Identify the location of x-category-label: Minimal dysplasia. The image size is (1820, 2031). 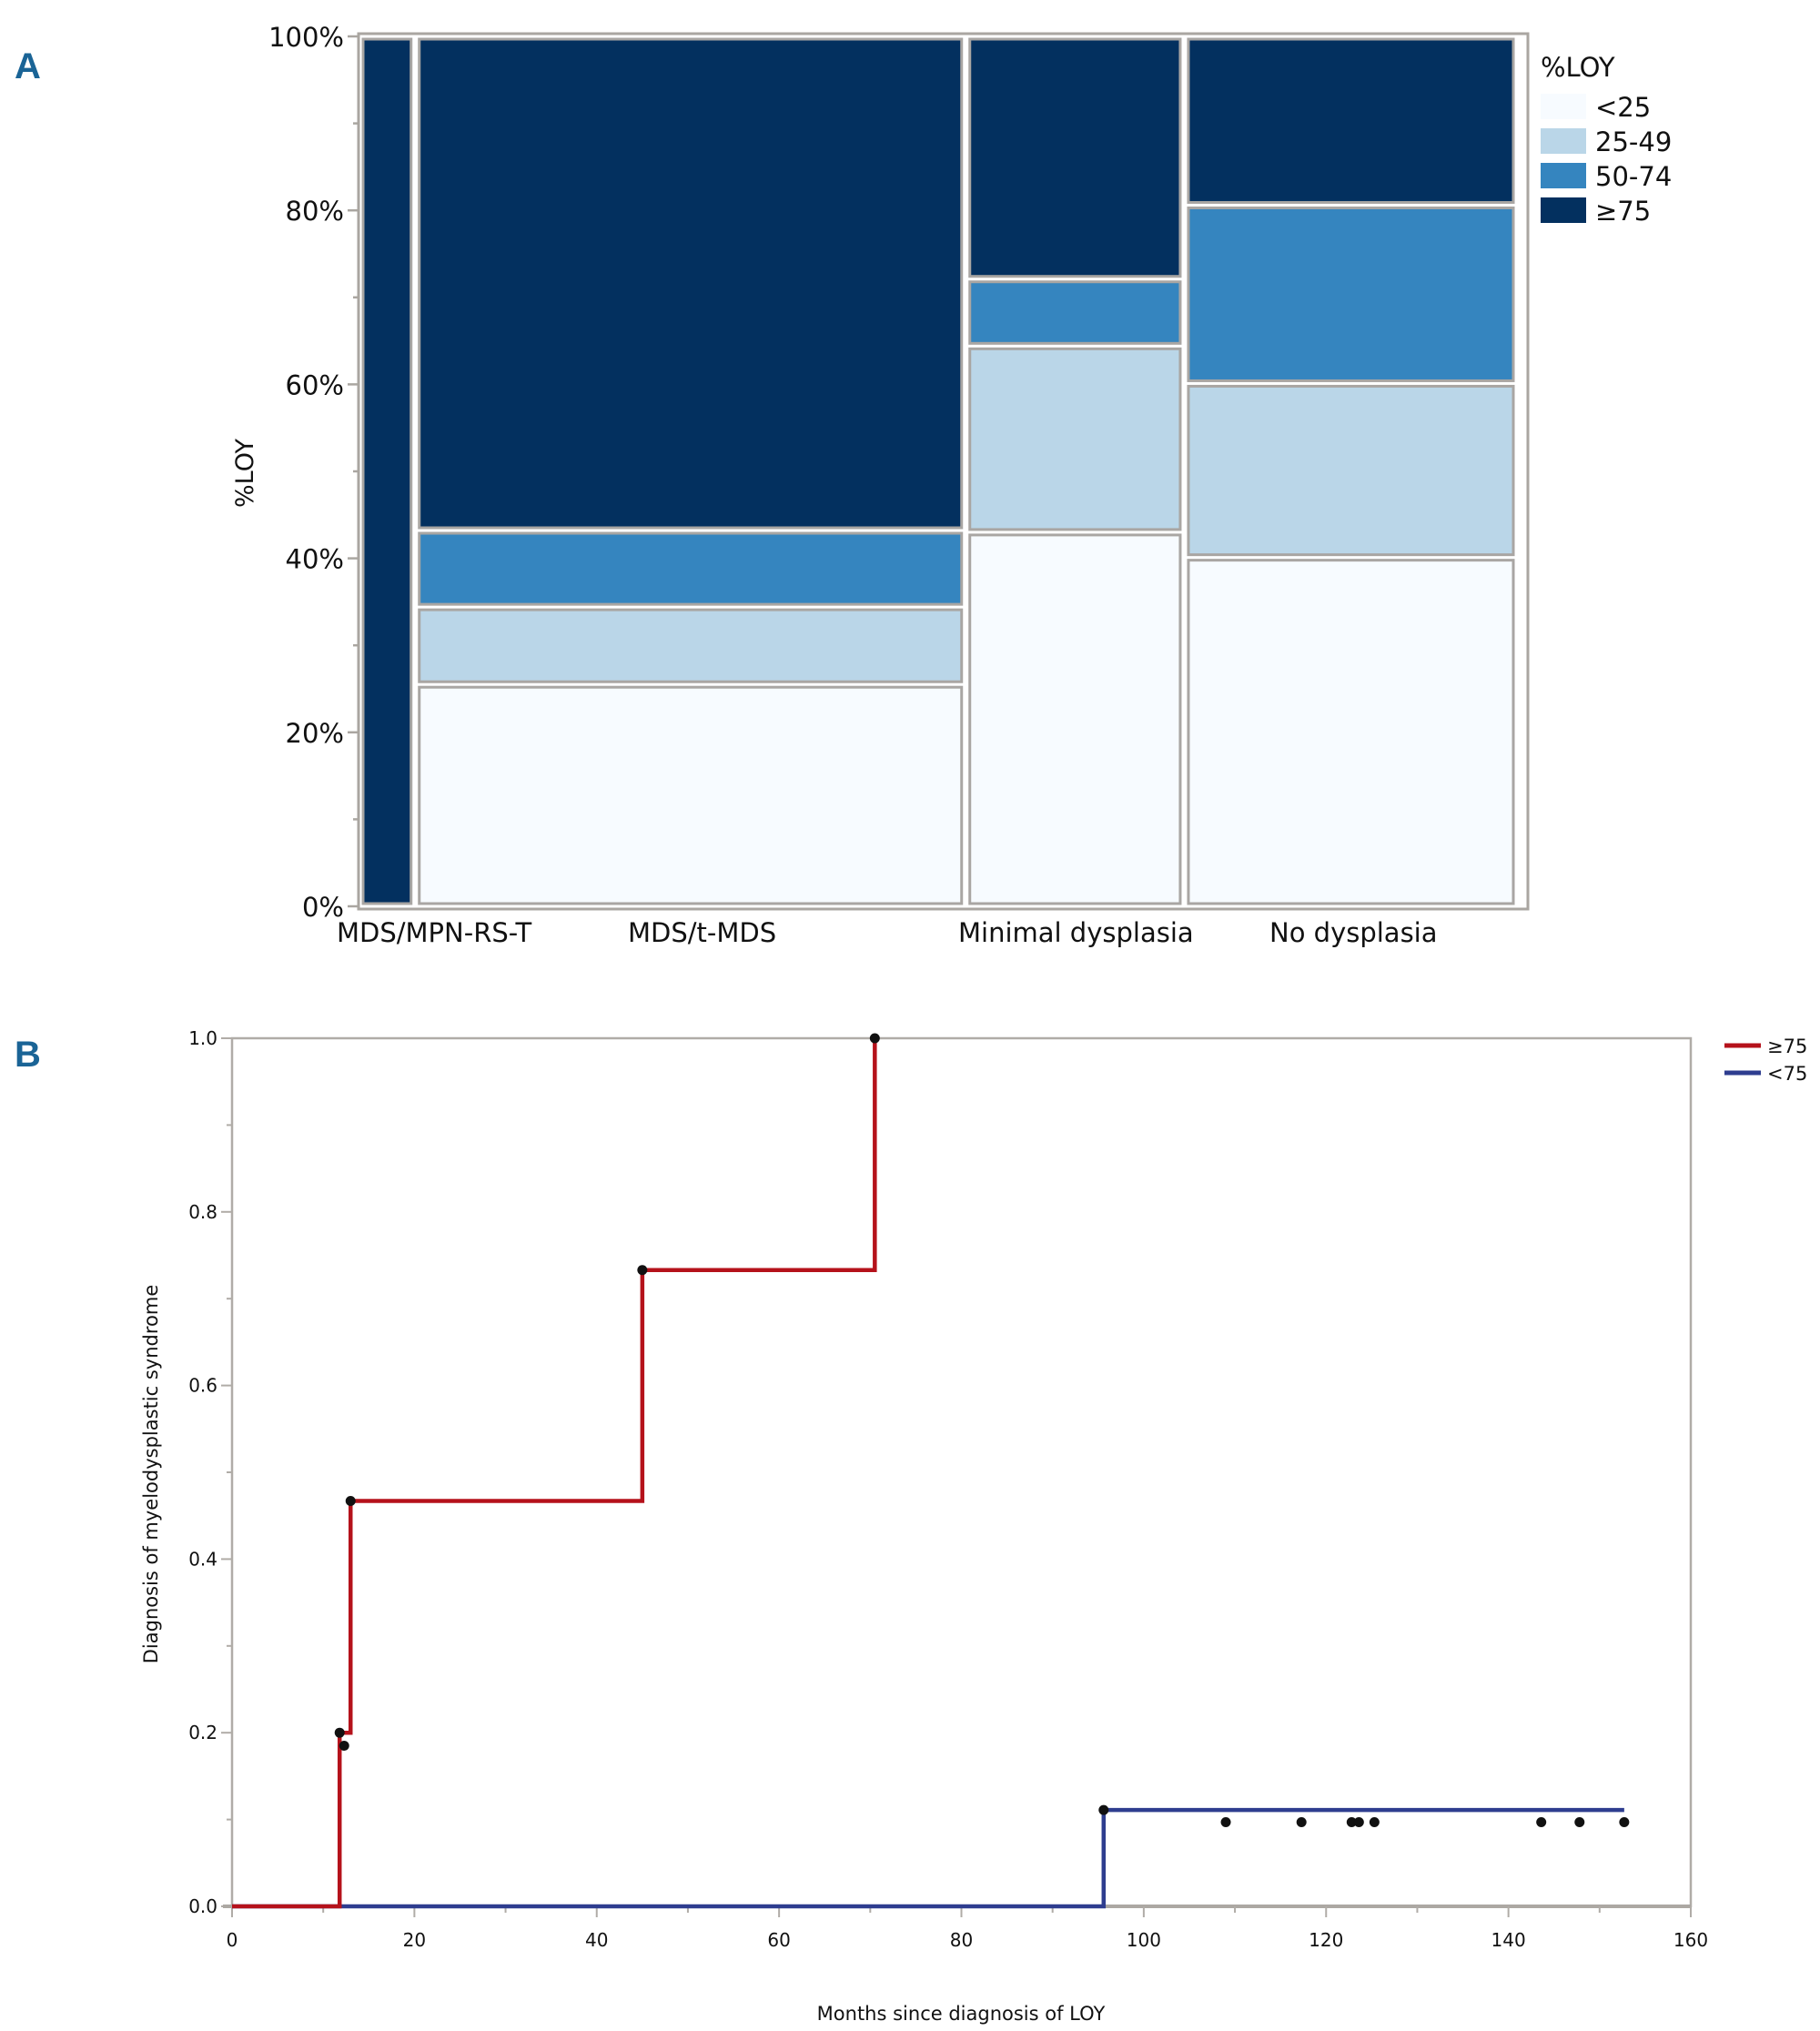
(1076, 932).